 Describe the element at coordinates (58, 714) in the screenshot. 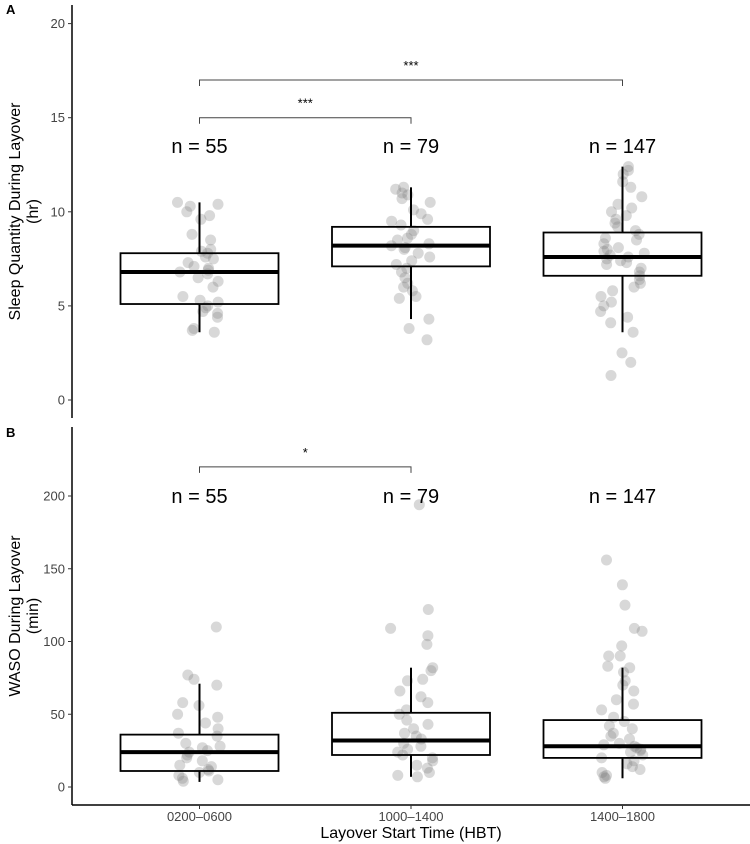

I see `y-tick-label: 50` at that location.